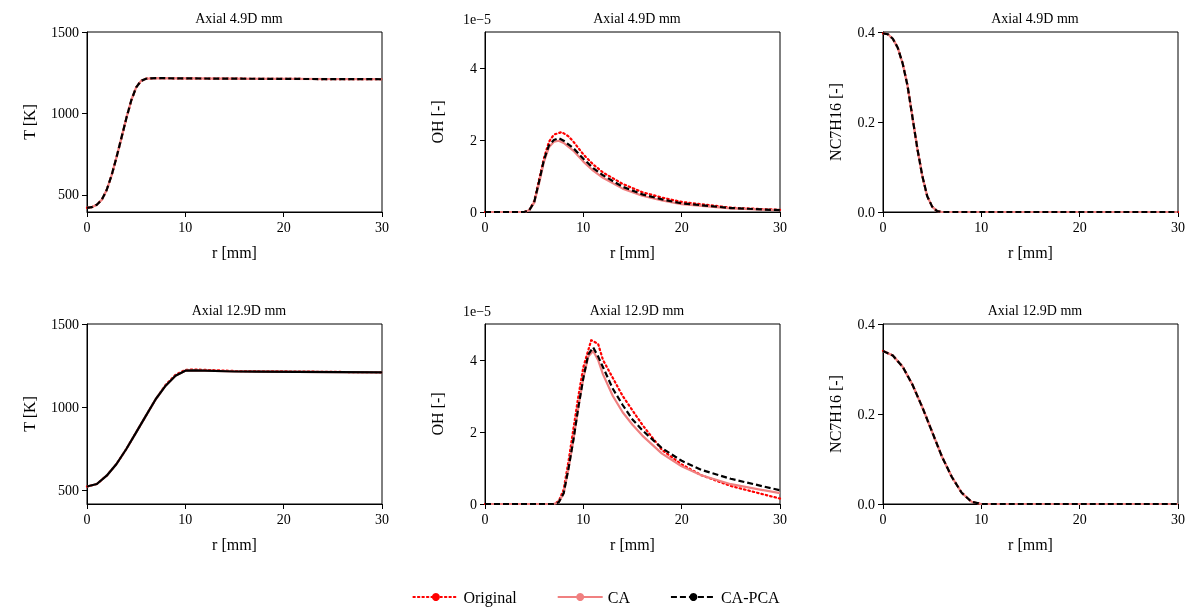 The height and width of the screenshot is (612, 1192). What do you see at coordinates (619, 597) in the screenshot?
I see `legend-label: CA` at bounding box center [619, 597].